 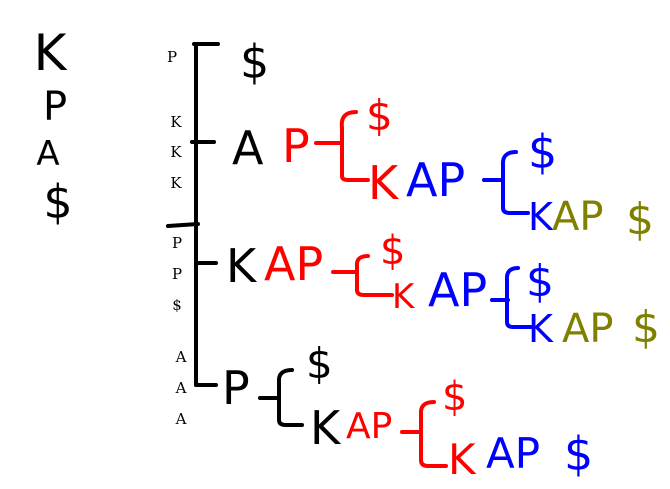 What do you see at coordinates (177, 274) in the screenshot?
I see `column-letter-6: P` at bounding box center [177, 274].